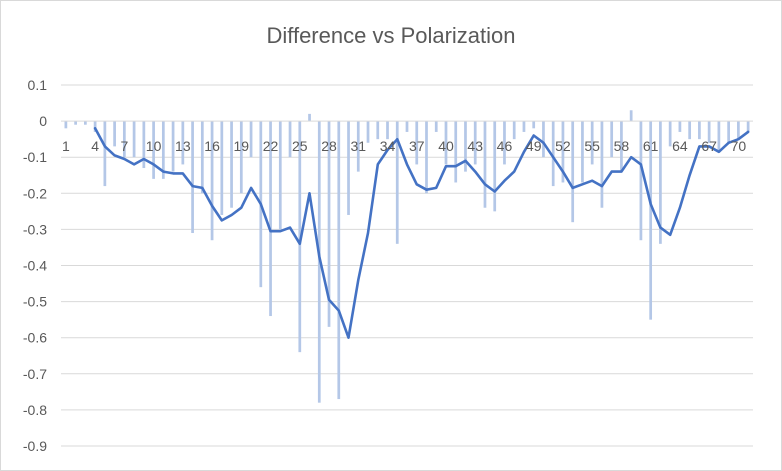 The image size is (782, 471). What do you see at coordinates (35, 338) in the screenshot?
I see `y-tick-label: -0.6` at bounding box center [35, 338].